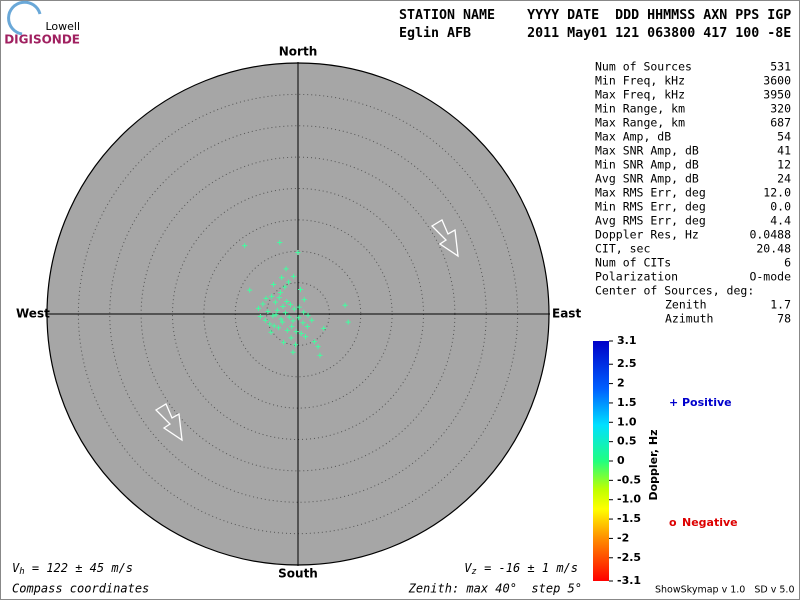 The width and height of the screenshot is (800, 600). What do you see at coordinates (629, 518) in the screenshot?
I see `colorbar-tick-label: -1.5` at bounding box center [629, 518].